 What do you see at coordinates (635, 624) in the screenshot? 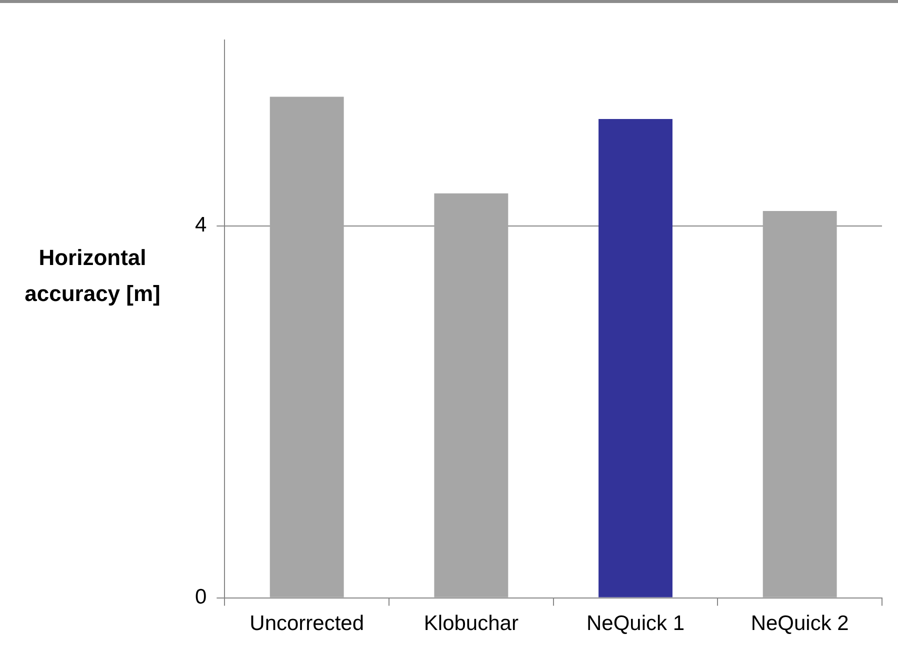
I see `x-tick-label: NeQuick 1` at bounding box center [635, 624].